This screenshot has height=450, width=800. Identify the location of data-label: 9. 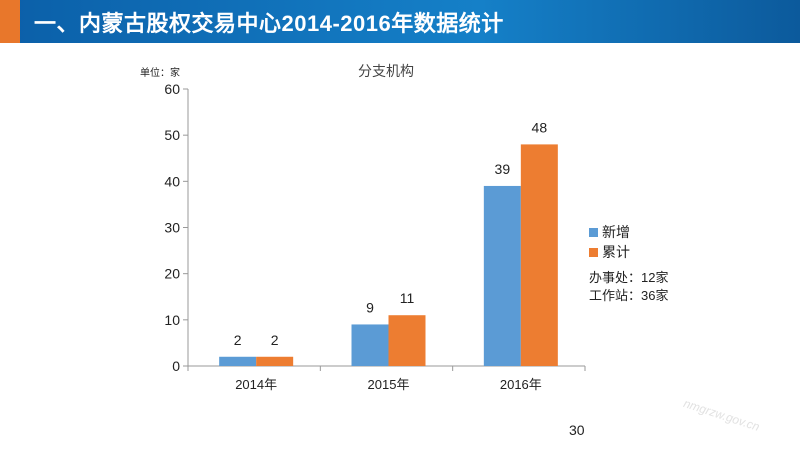
(370, 307).